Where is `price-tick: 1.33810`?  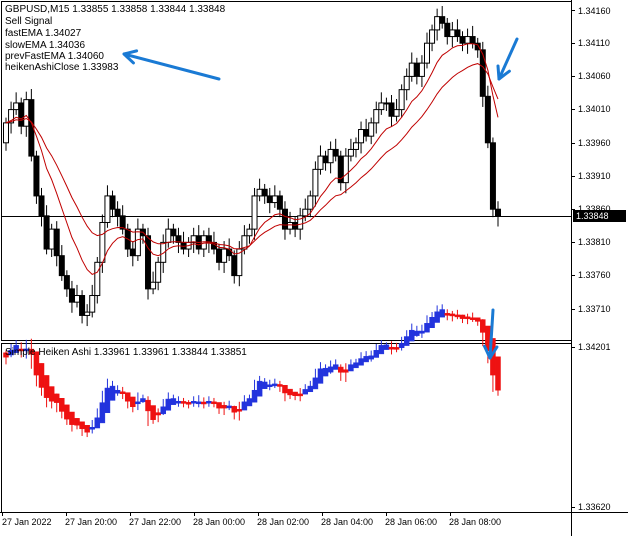
price-tick: 1.33810 is located at coordinates (594, 242).